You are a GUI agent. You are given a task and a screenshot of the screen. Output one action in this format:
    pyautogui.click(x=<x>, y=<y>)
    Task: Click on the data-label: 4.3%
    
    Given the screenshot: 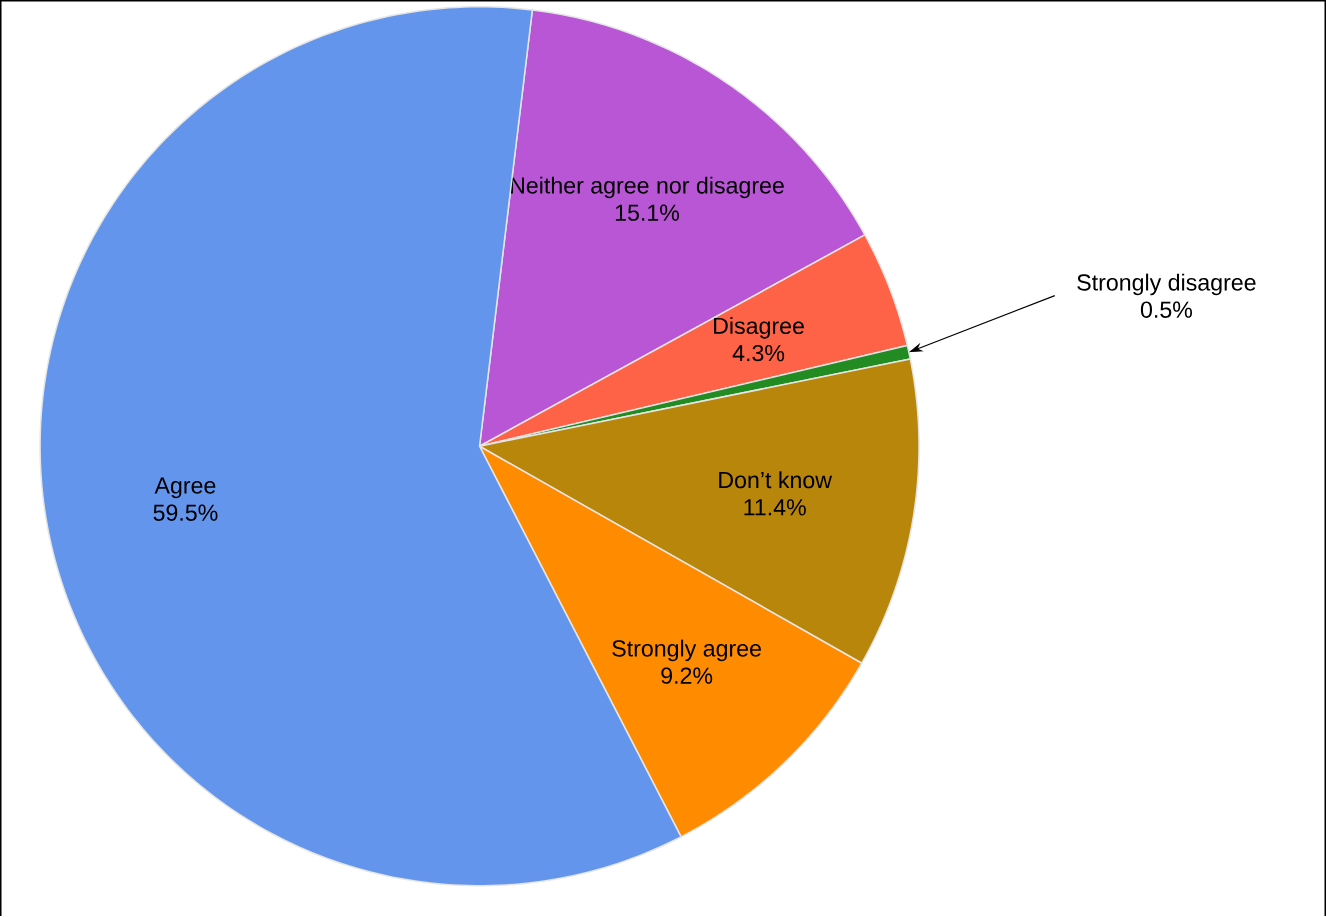 What is the action you would take?
    pyautogui.click(x=758, y=353)
    